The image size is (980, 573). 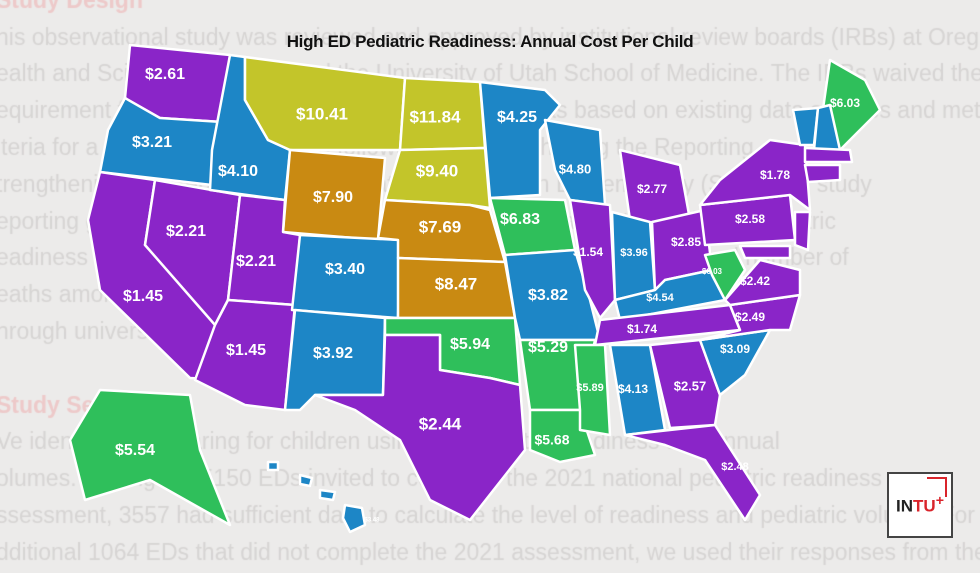 I want to click on state-value-label-az: $1.45, so click(x=246, y=350).